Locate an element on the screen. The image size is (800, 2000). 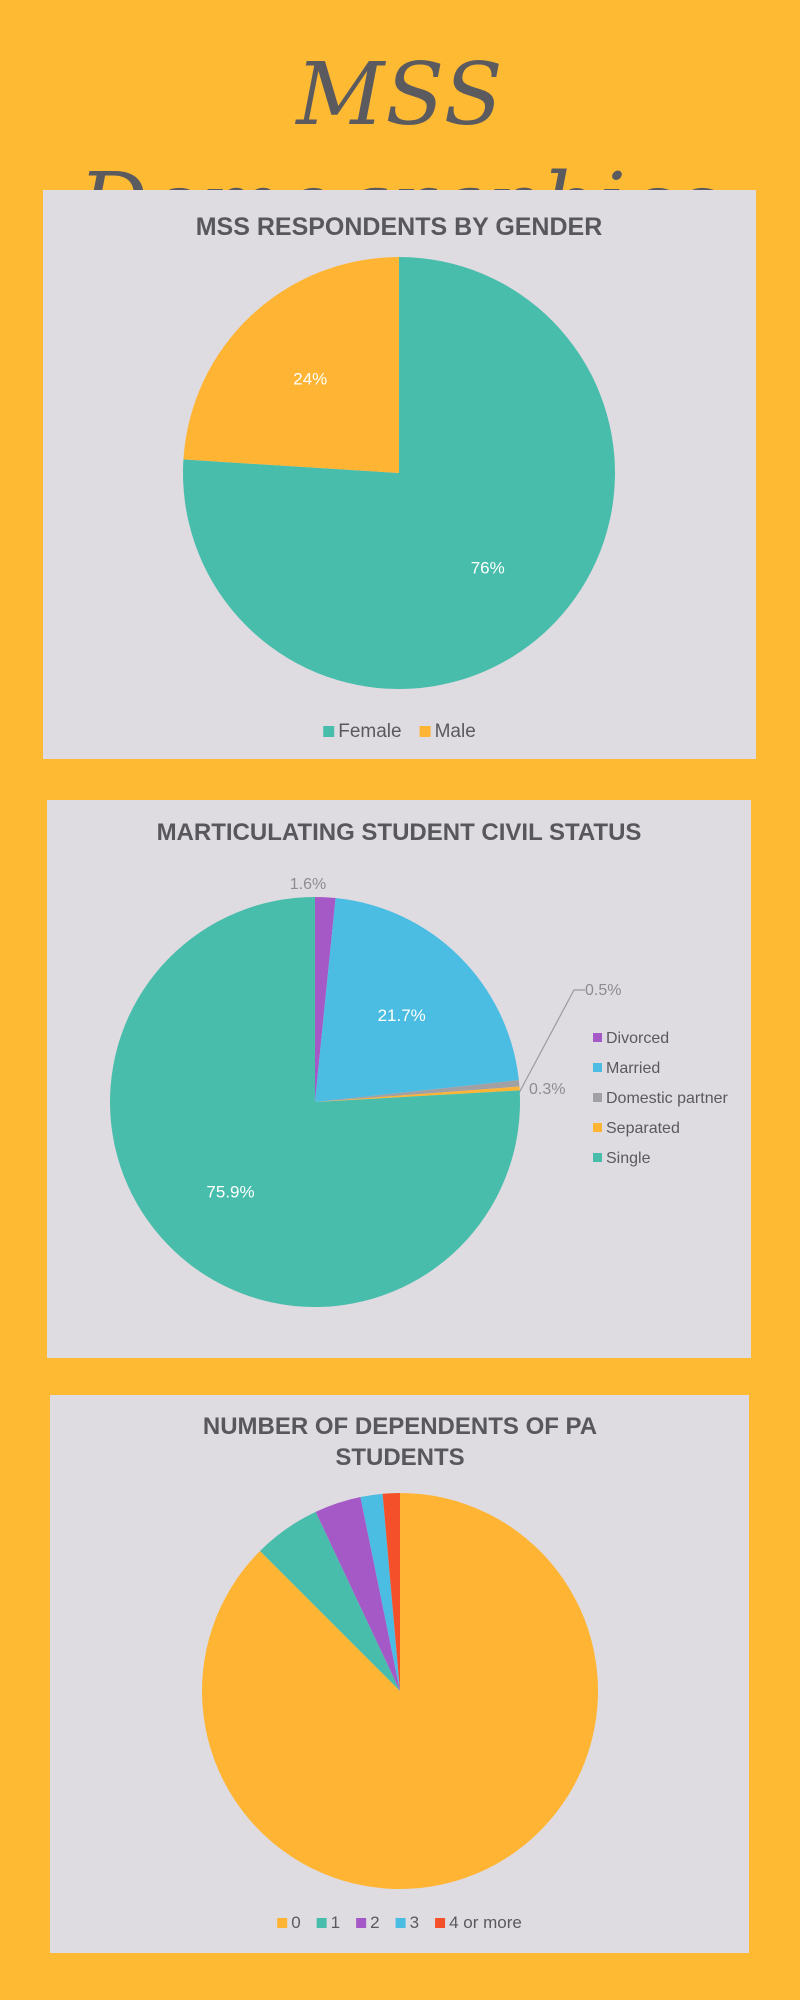
chart-title: MSS RESPONDENTS BY GENDER is located at coordinates (399, 227).